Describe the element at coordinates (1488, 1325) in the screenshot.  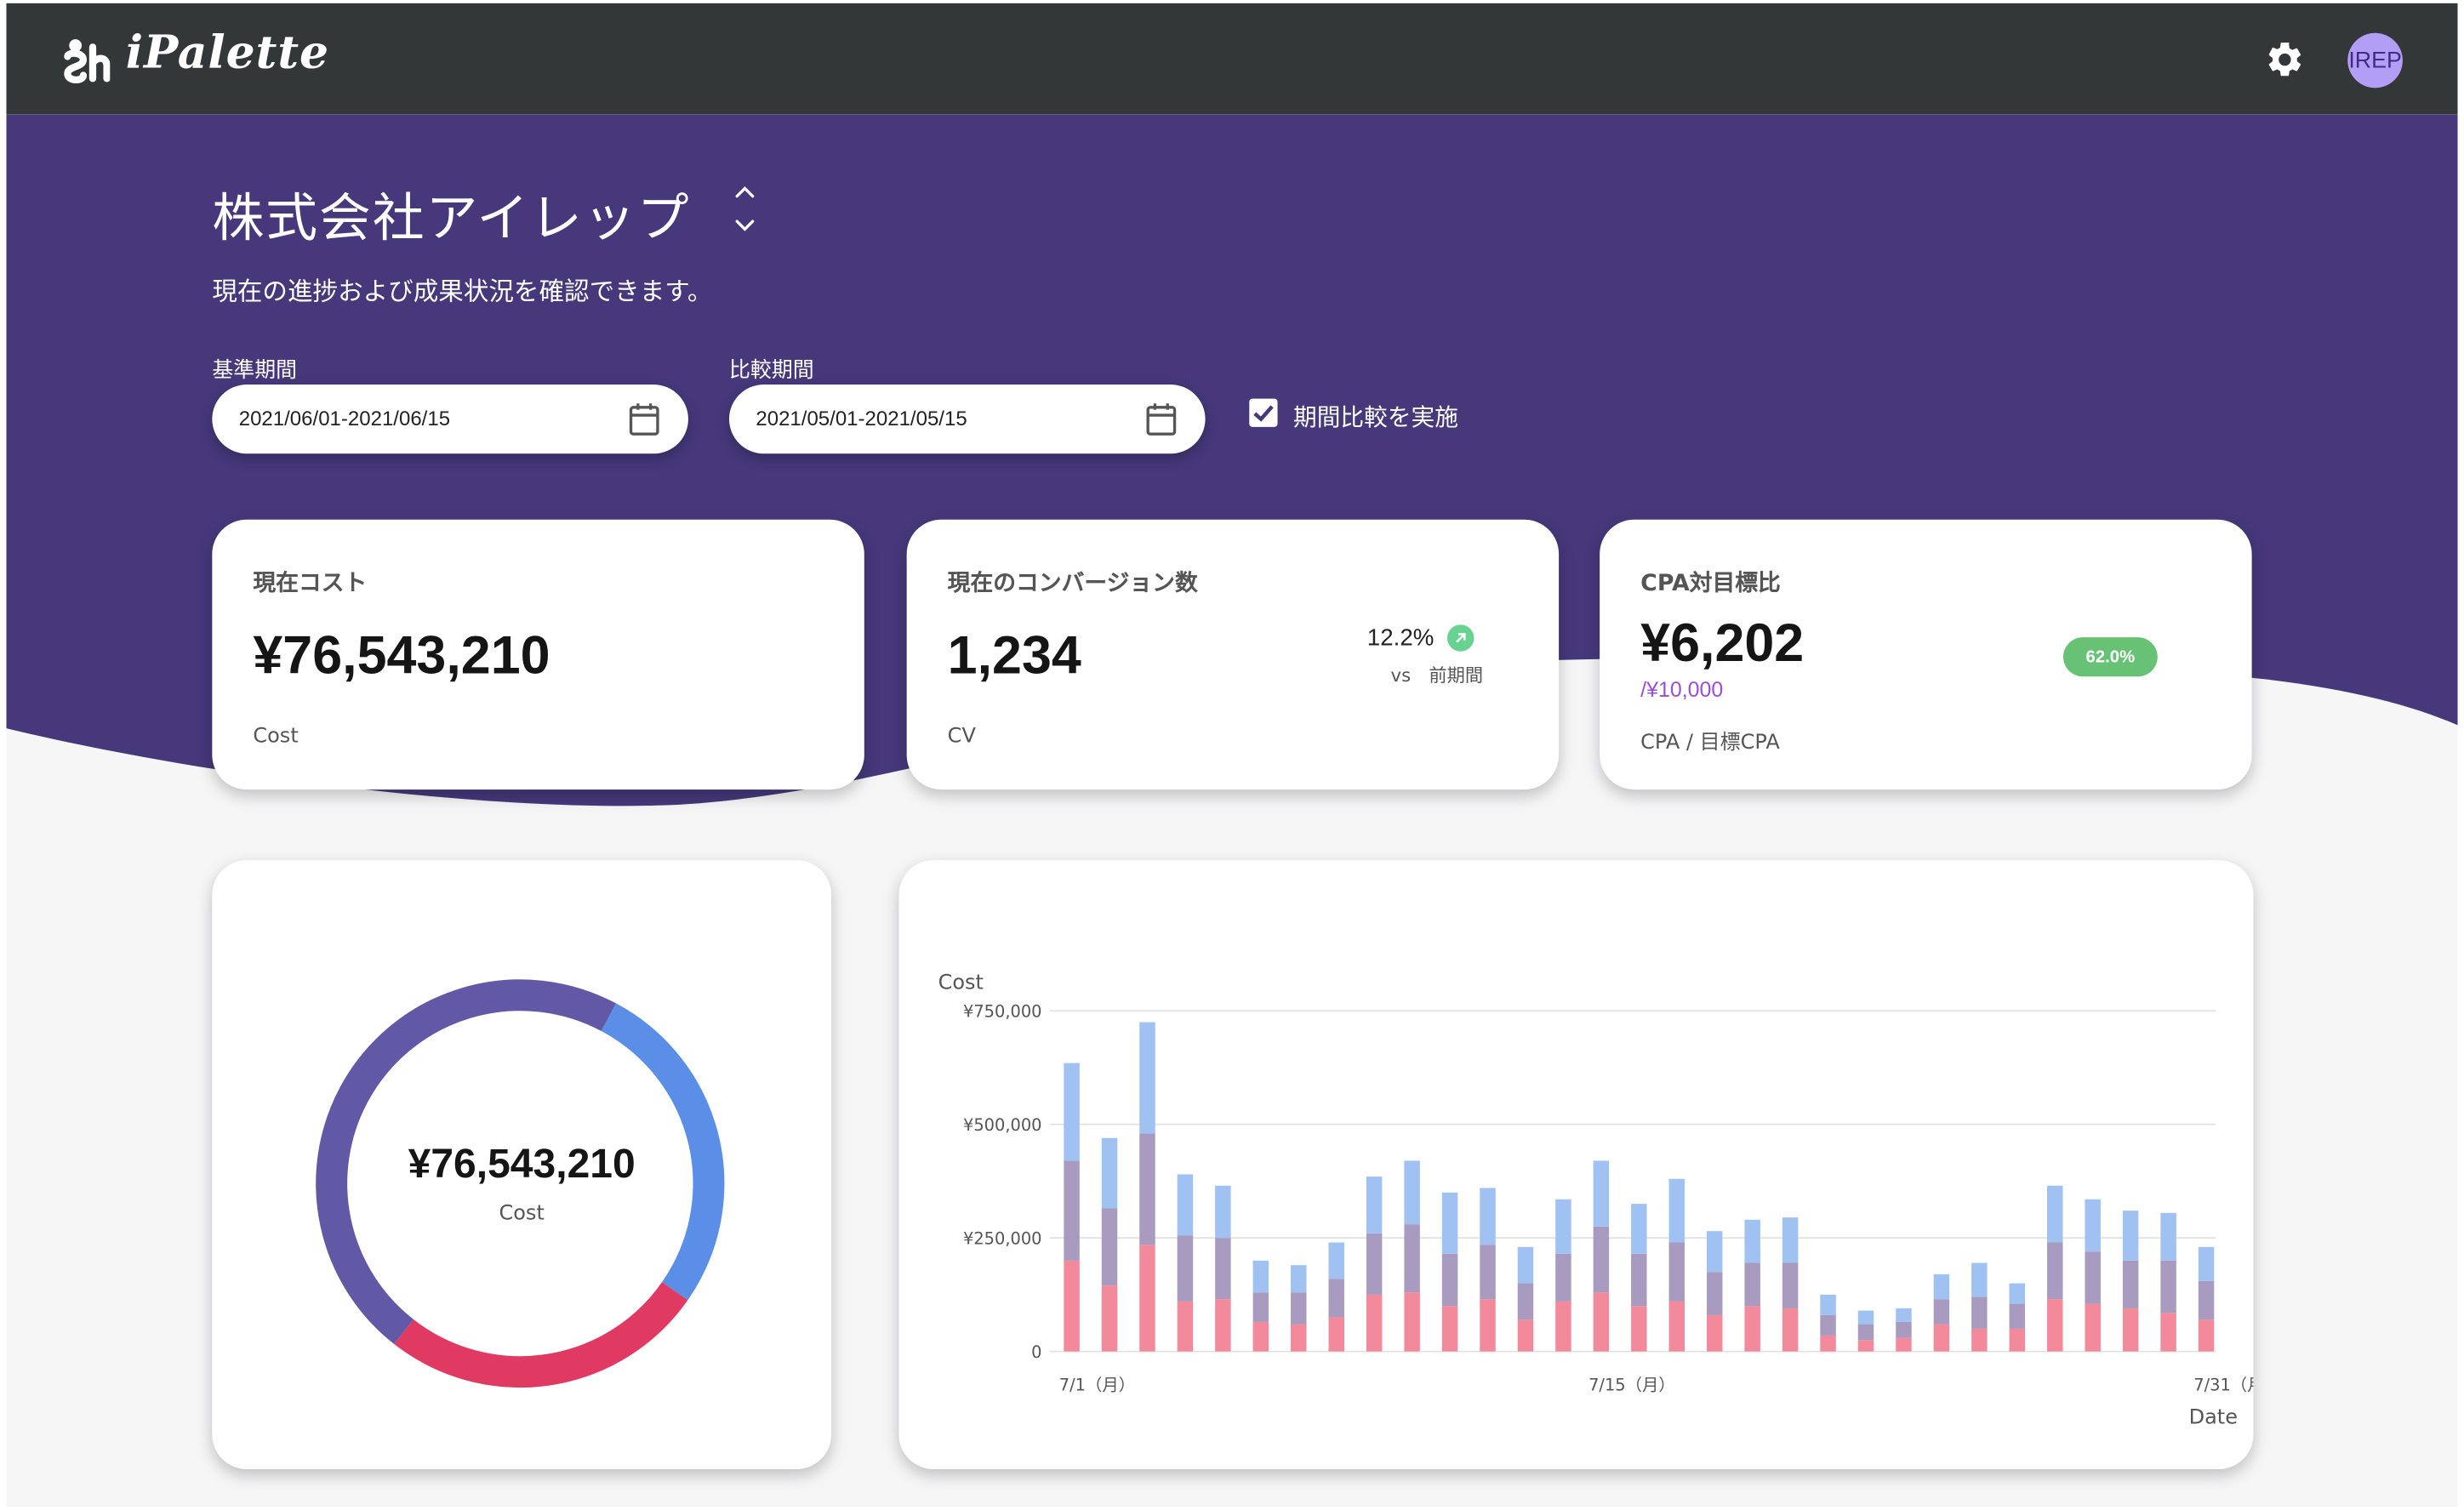
I see `bar-segment-7-12-s1` at that location.